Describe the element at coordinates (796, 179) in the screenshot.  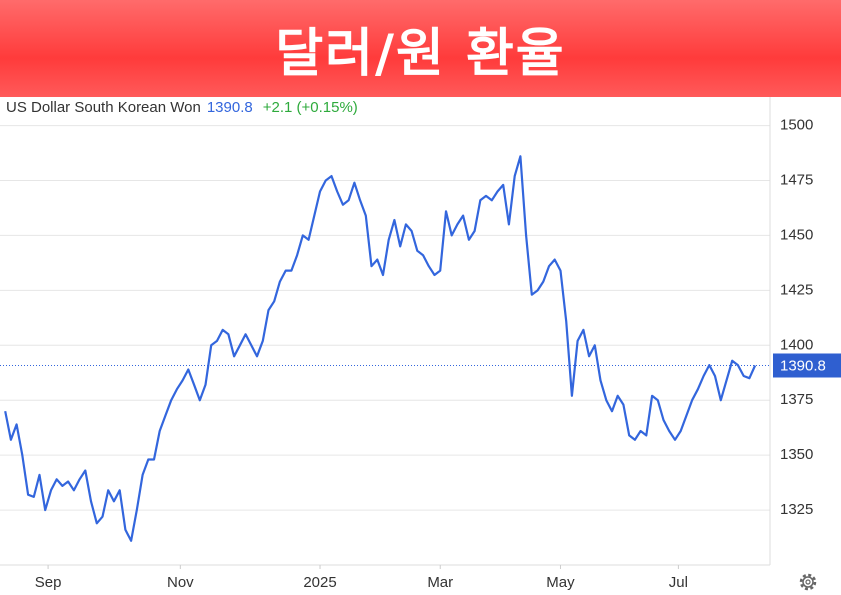
I see `y-tick-label: 1475` at that location.